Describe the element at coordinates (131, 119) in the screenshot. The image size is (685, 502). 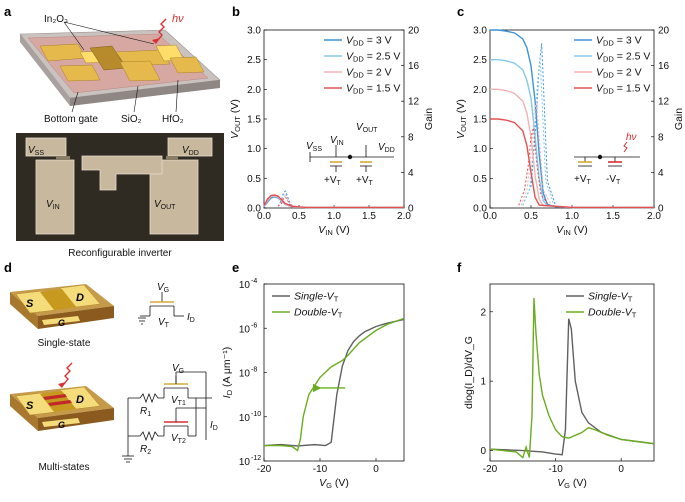
I see `label-sio2: SiO₂` at that location.